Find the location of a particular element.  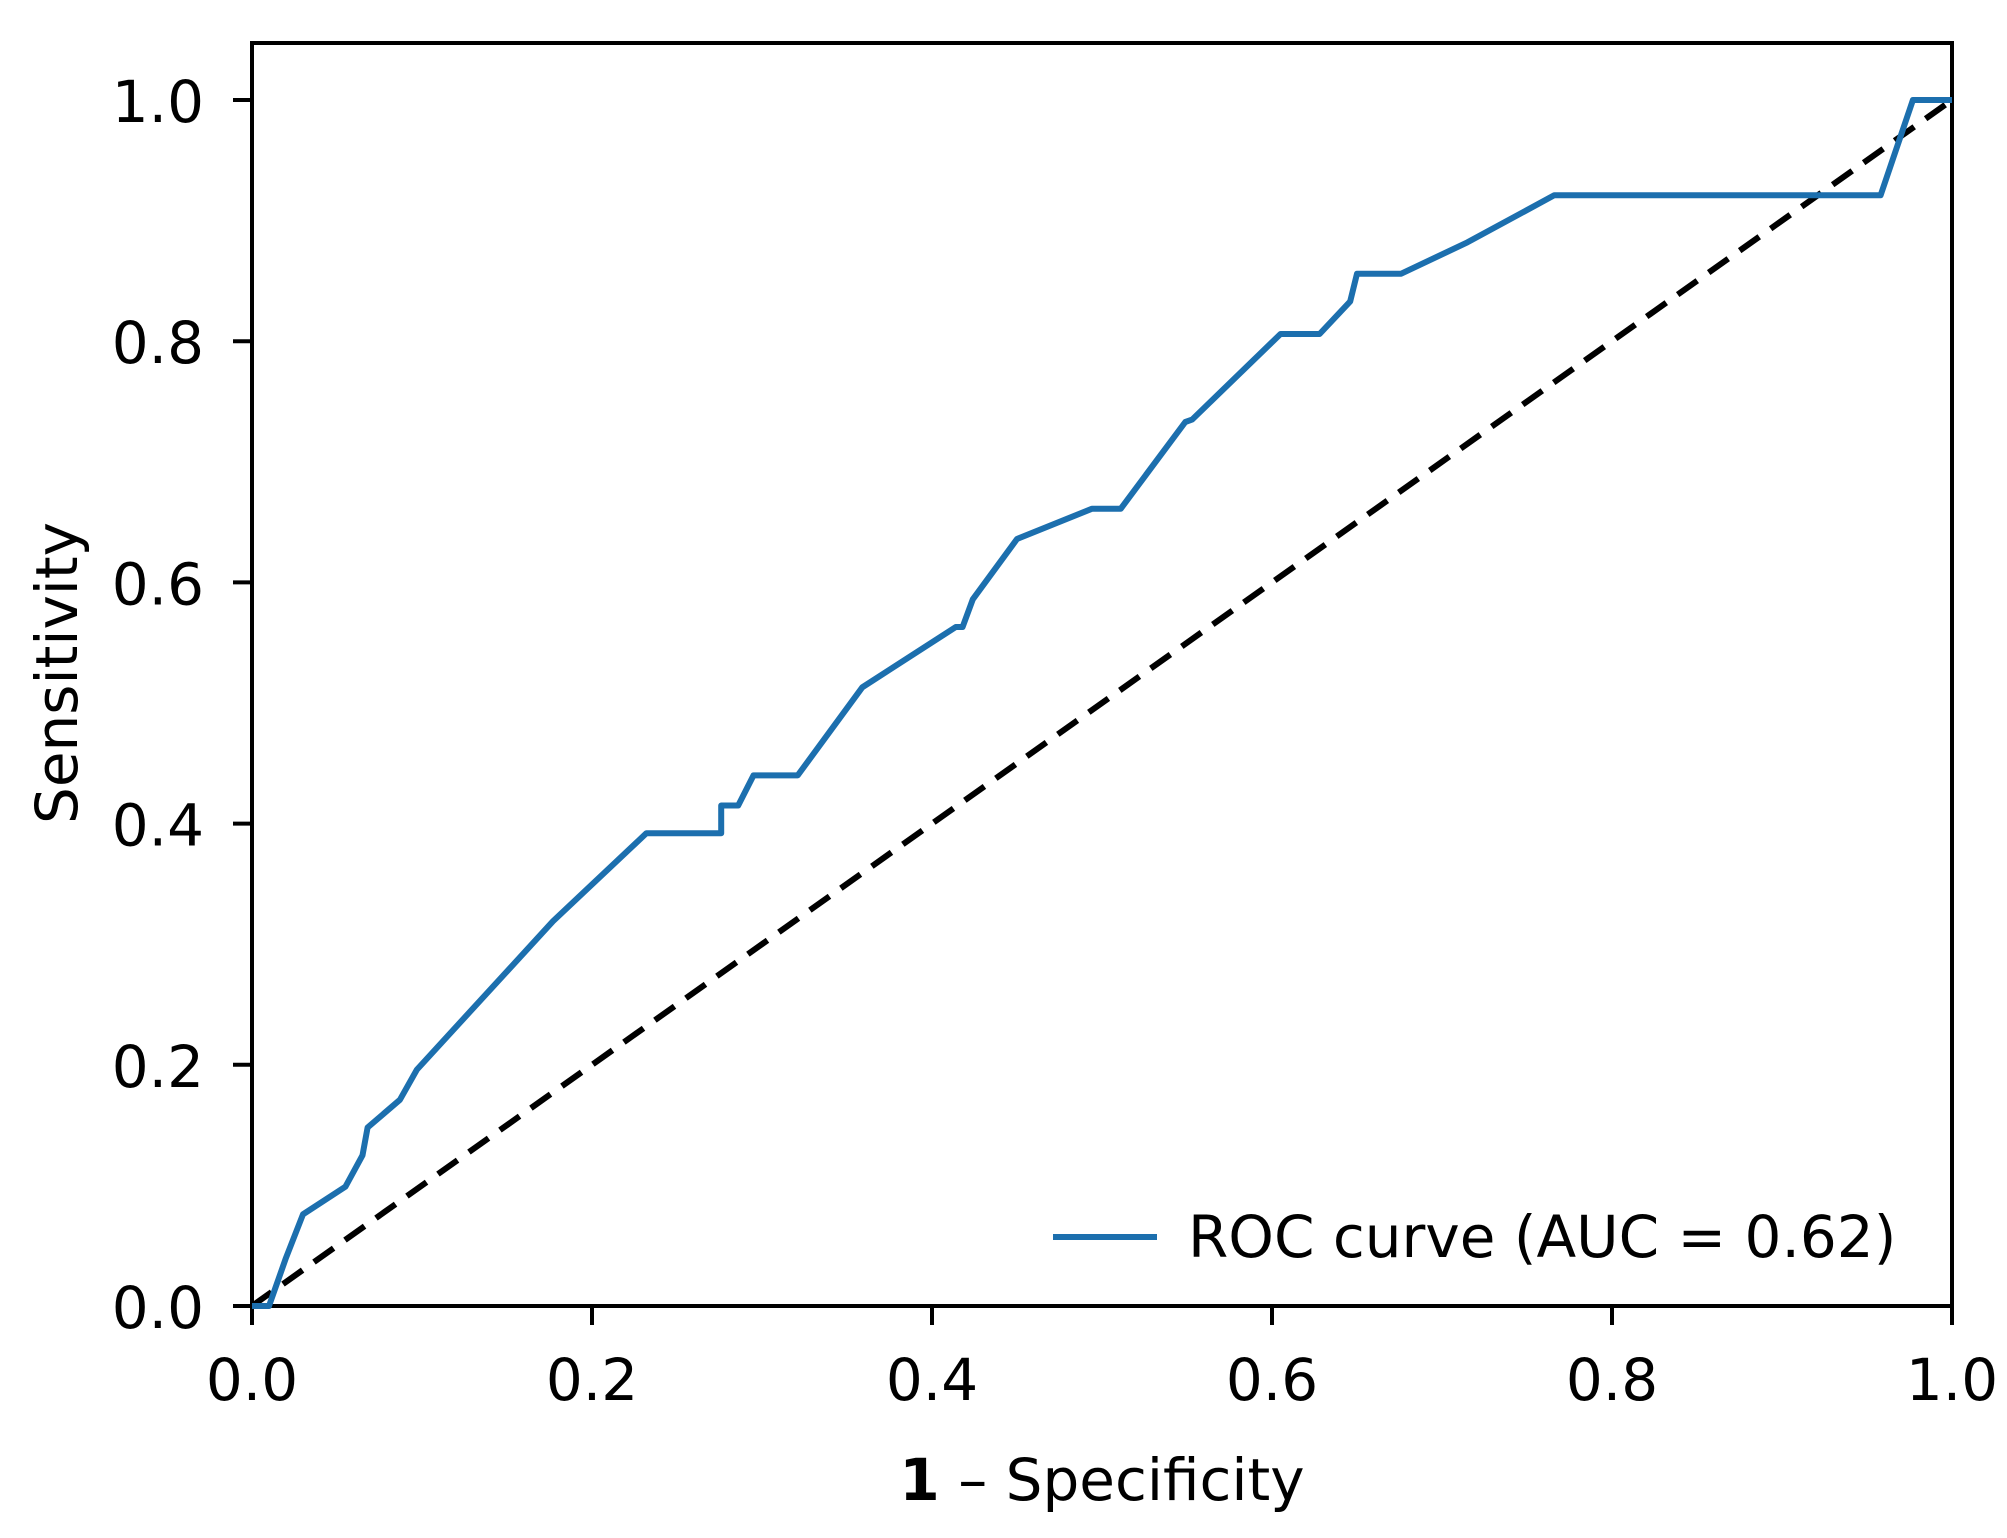

y-axis-ticks: 0.0 0.2 0.4 0.6 0.8 1.0 is located at coordinates (182, 705).